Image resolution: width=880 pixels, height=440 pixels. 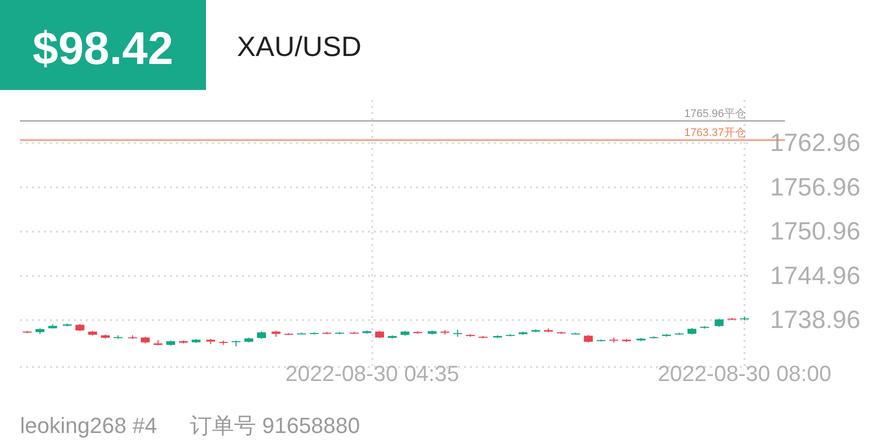 What do you see at coordinates (89, 425) in the screenshot?
I see `text: leoking268 #4` at bounding box center [89, 425].